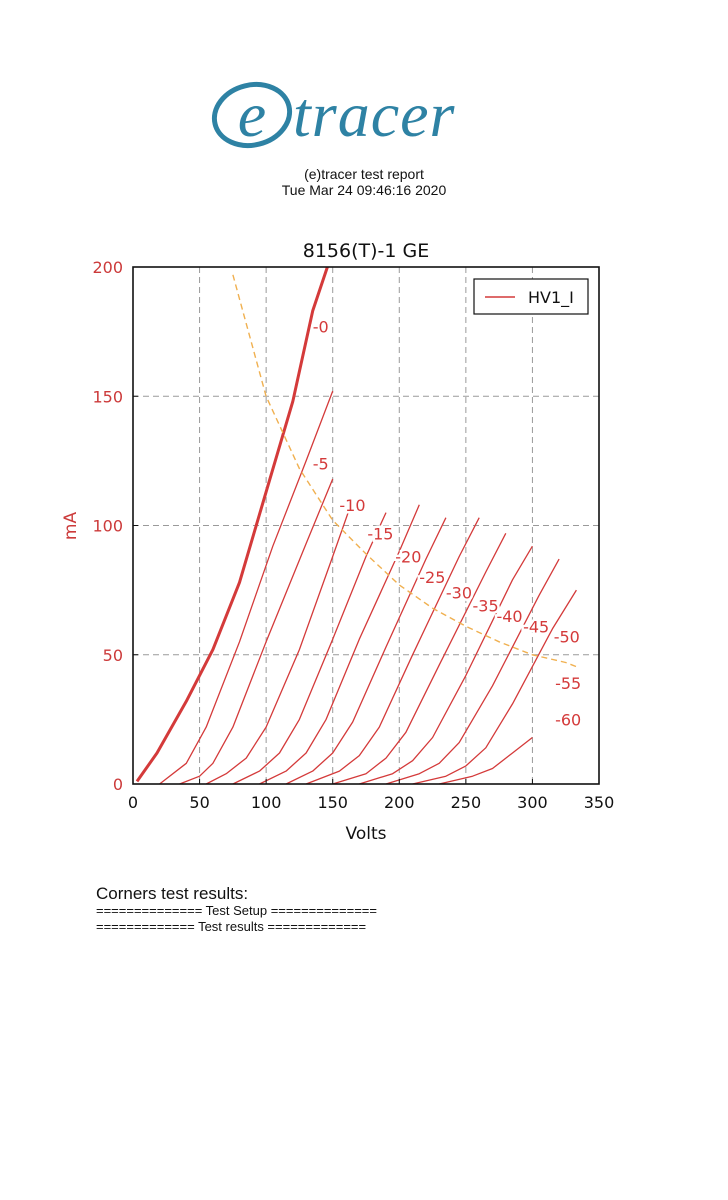  I want to click on x-tick-label: 0, so click(133, 802).